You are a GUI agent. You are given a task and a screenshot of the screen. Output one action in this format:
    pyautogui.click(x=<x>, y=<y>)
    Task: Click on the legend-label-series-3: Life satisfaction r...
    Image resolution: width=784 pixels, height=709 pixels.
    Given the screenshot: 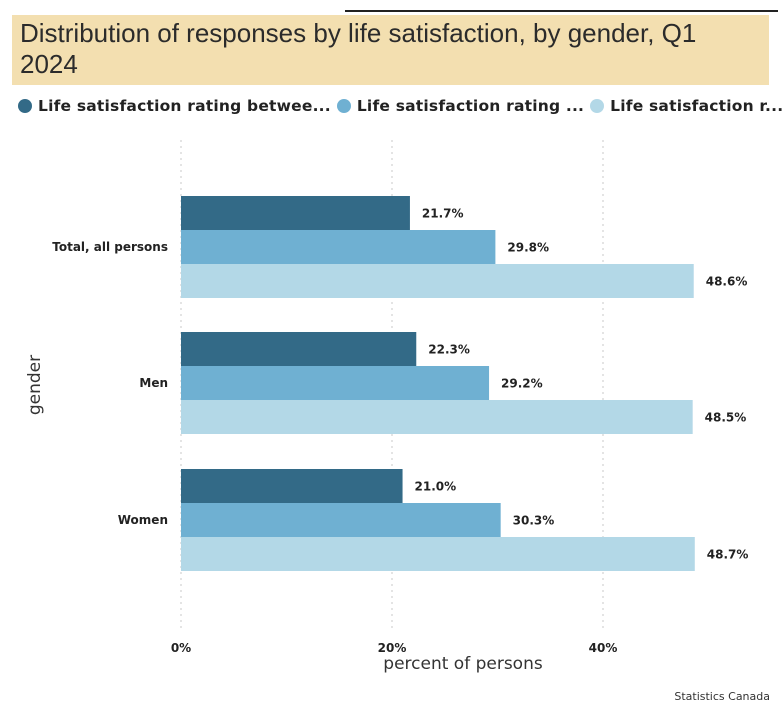 What is the action you would take?
    pyautogui.click(x=697, y=106)
    